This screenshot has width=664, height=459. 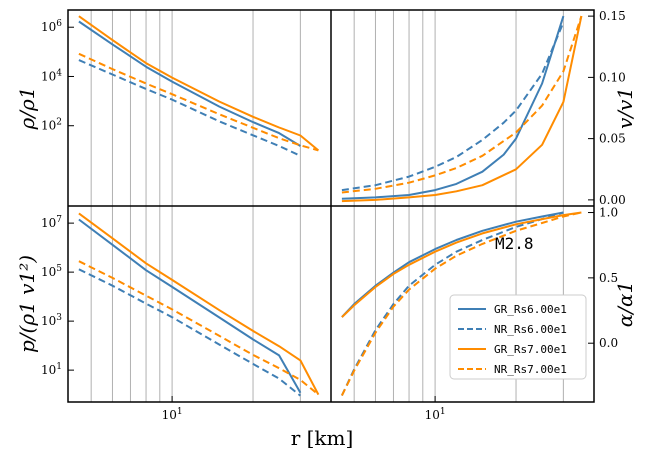 I want to click on series-group-lapse, so click(x=461, y=303).